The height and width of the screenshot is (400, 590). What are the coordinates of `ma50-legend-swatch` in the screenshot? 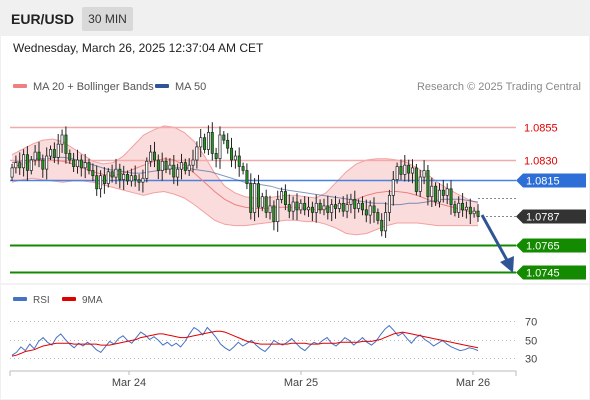 It's located at (162, 86).